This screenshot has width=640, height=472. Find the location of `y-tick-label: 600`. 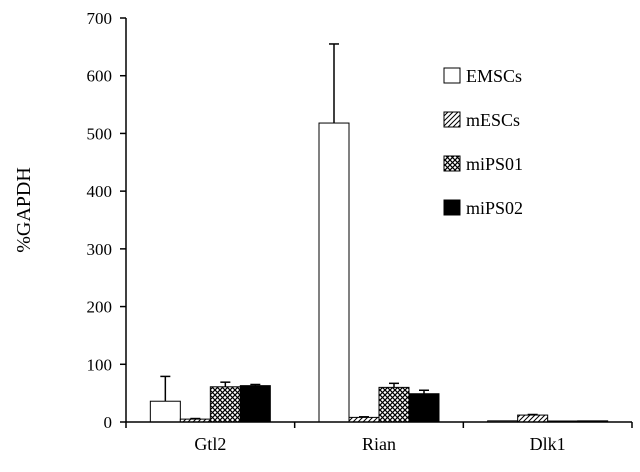

y-tick-label: 600 is located at coordinates (100, 76).